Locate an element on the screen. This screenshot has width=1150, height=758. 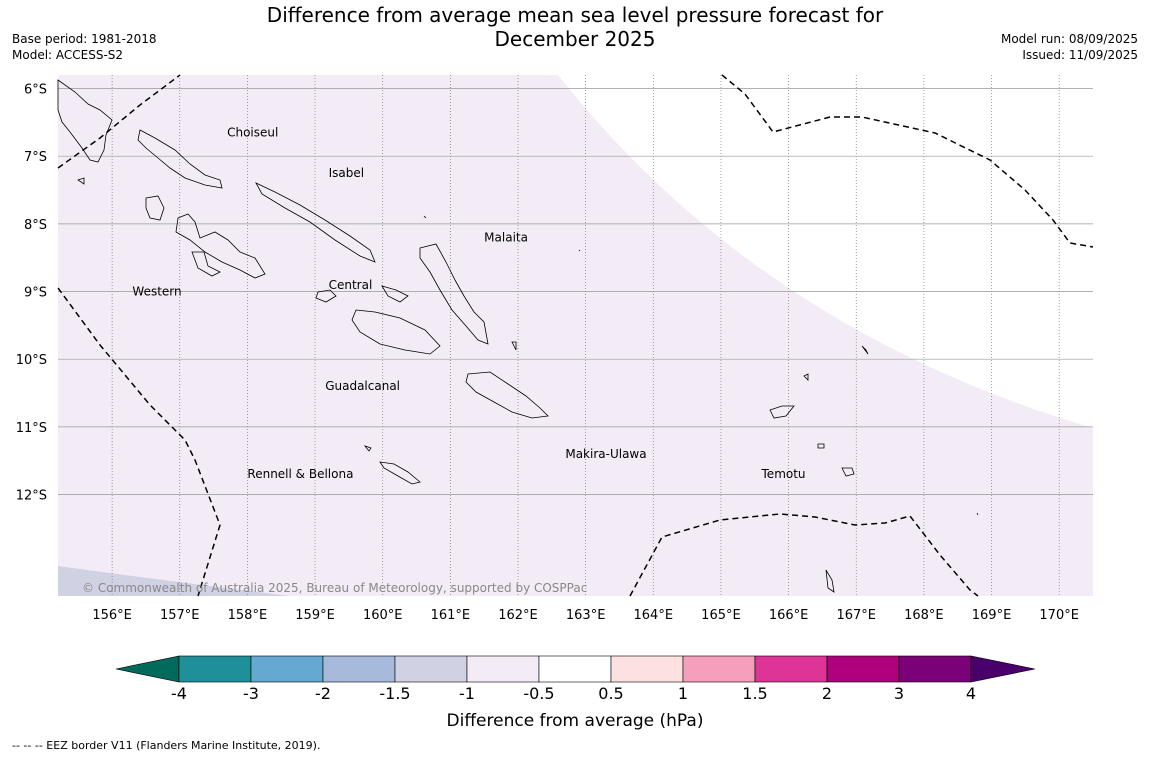
place-label: Rennell & Bellona is located at coordinates (300, 474).